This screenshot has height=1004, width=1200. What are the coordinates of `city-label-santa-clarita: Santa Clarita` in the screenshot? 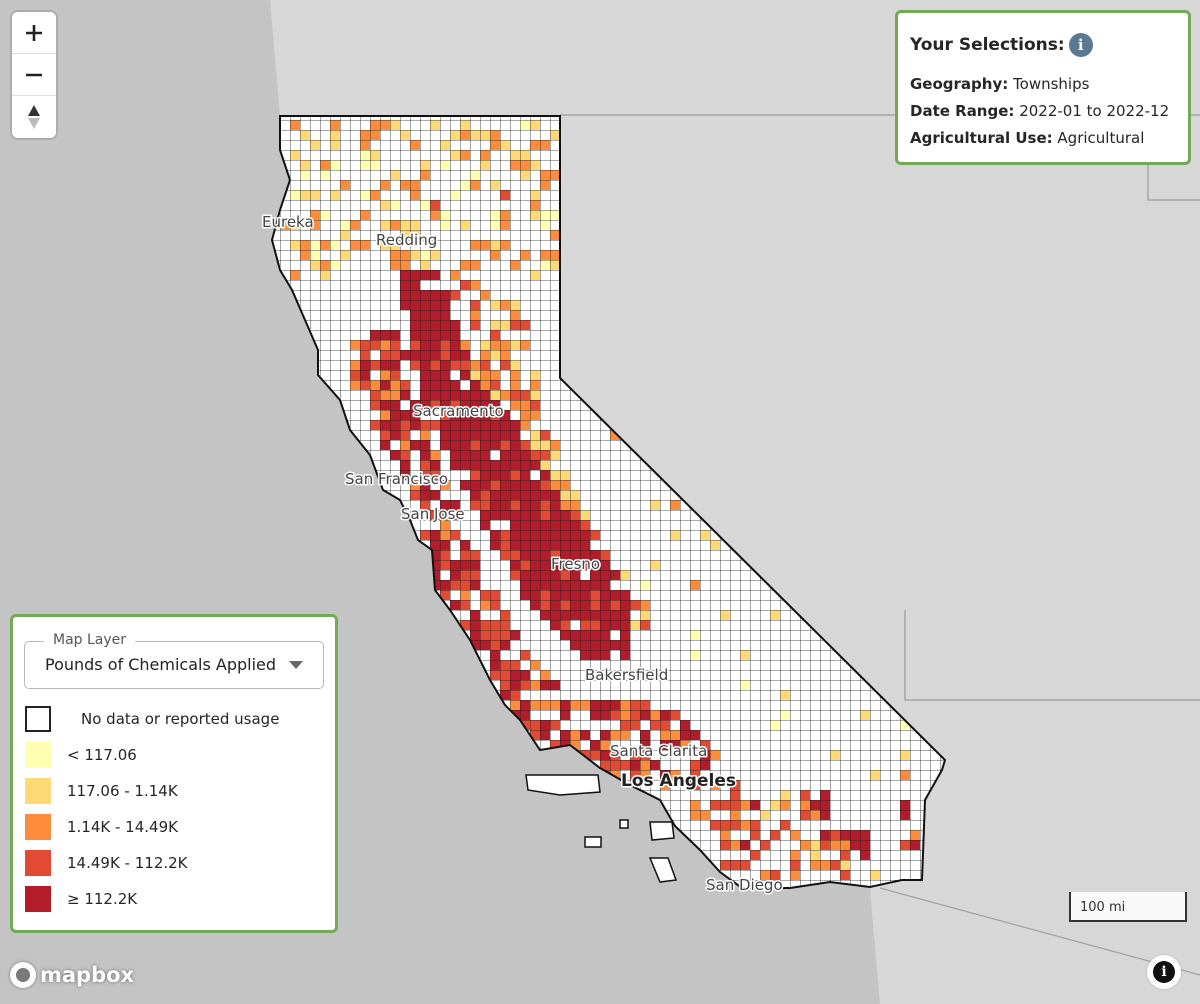 It's located at (658, 751).